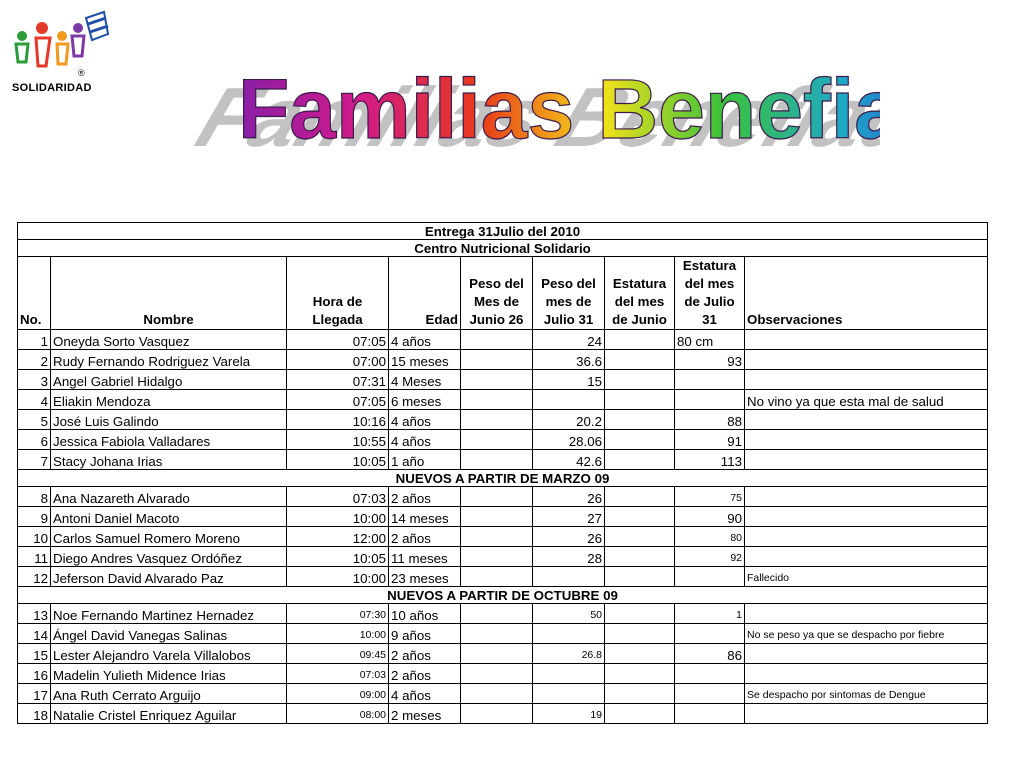  What do you see at coordinates (709, 613) in the screenshot?
I see `cell-estatura-julio: 1` at bounding box center [709, 613].